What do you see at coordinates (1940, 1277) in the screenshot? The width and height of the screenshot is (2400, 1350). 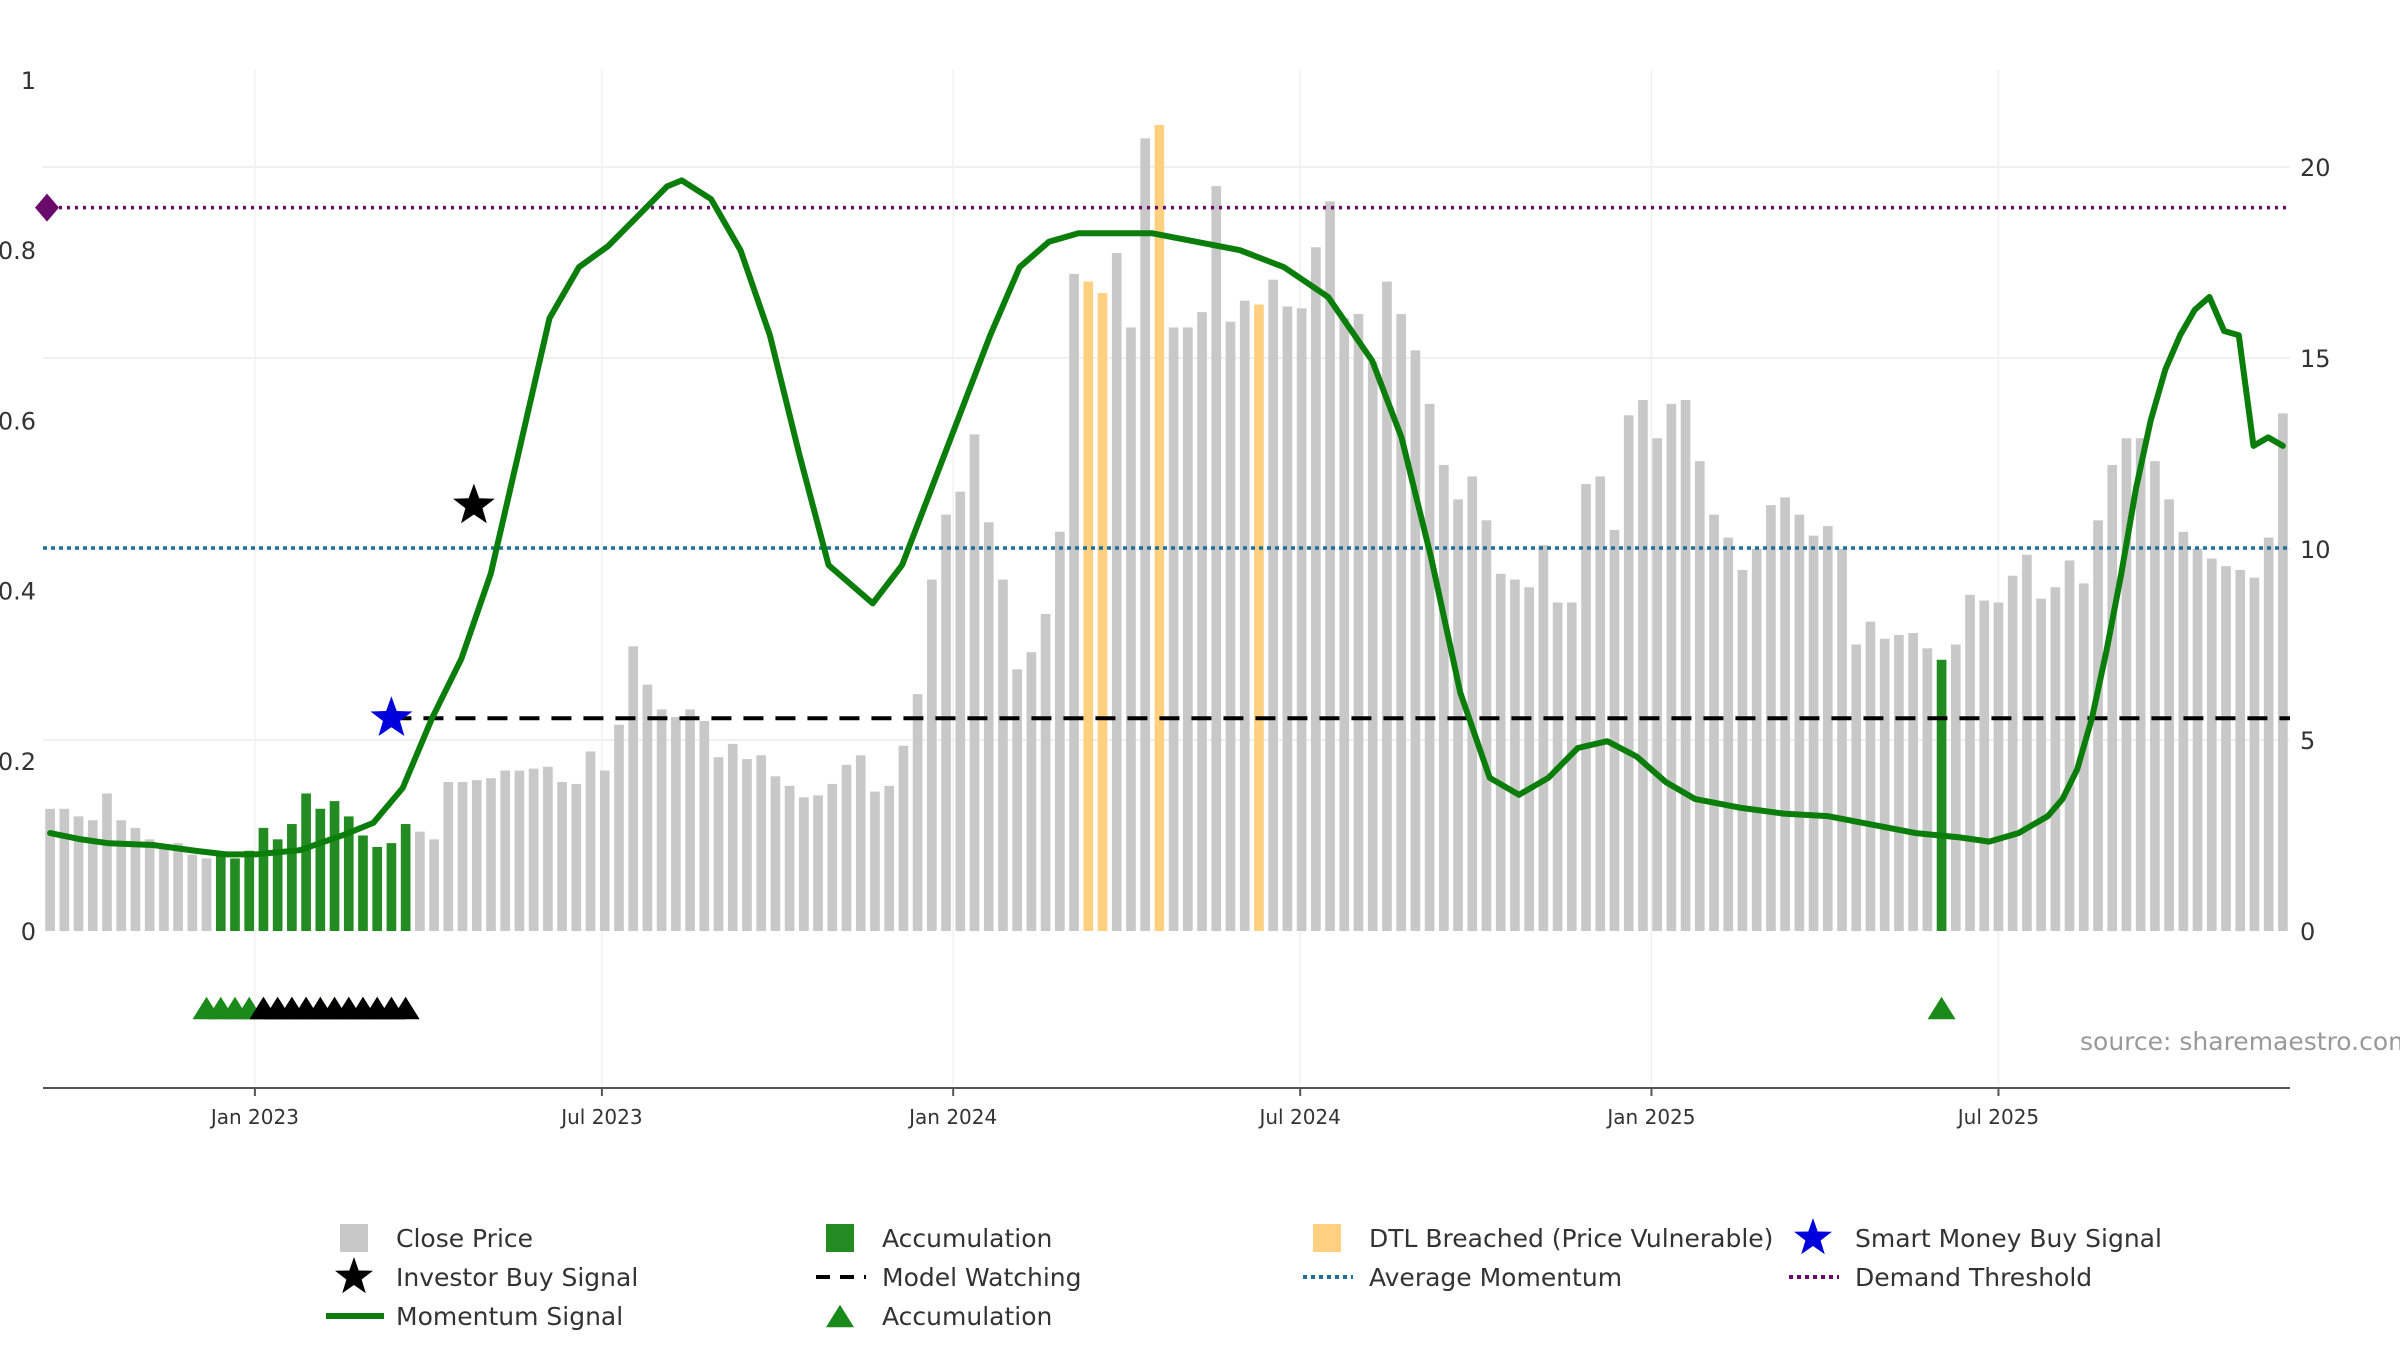 I see `legend-item: Demand Threshold` at bounding box center [1940, 1277].